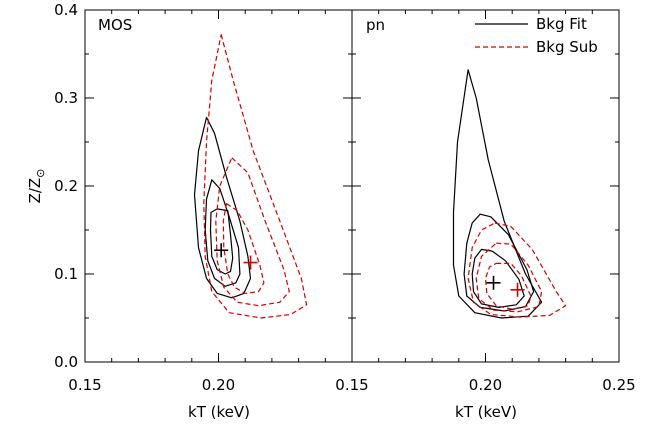  Describe the element at coordinates (485, 385) in the screenshot. I see `x-tick-label-pn: 0.20` at that location.